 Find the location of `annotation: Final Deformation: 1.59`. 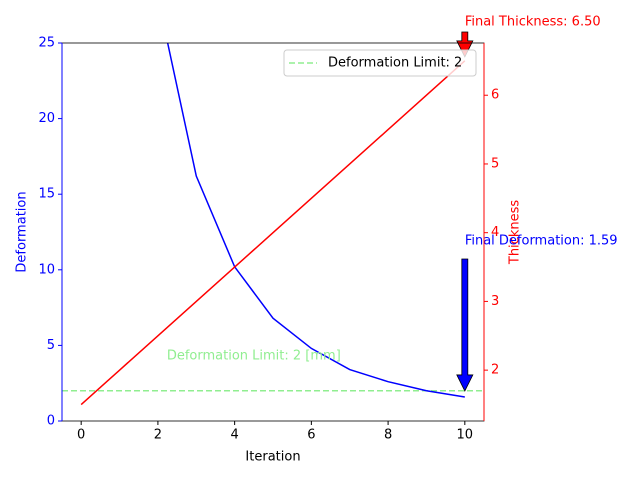

annotation: Final Deformation: 1.59 is located at coordinates (541, 241).